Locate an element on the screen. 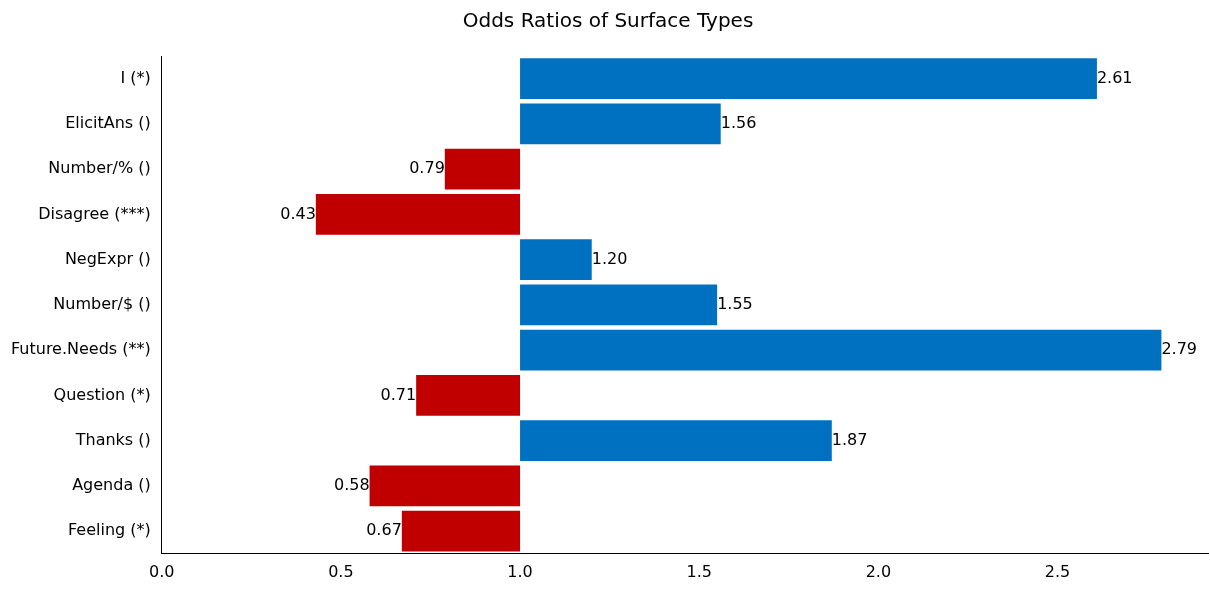  y-tick-label: Question (*) is located at coordinates (102, 394).